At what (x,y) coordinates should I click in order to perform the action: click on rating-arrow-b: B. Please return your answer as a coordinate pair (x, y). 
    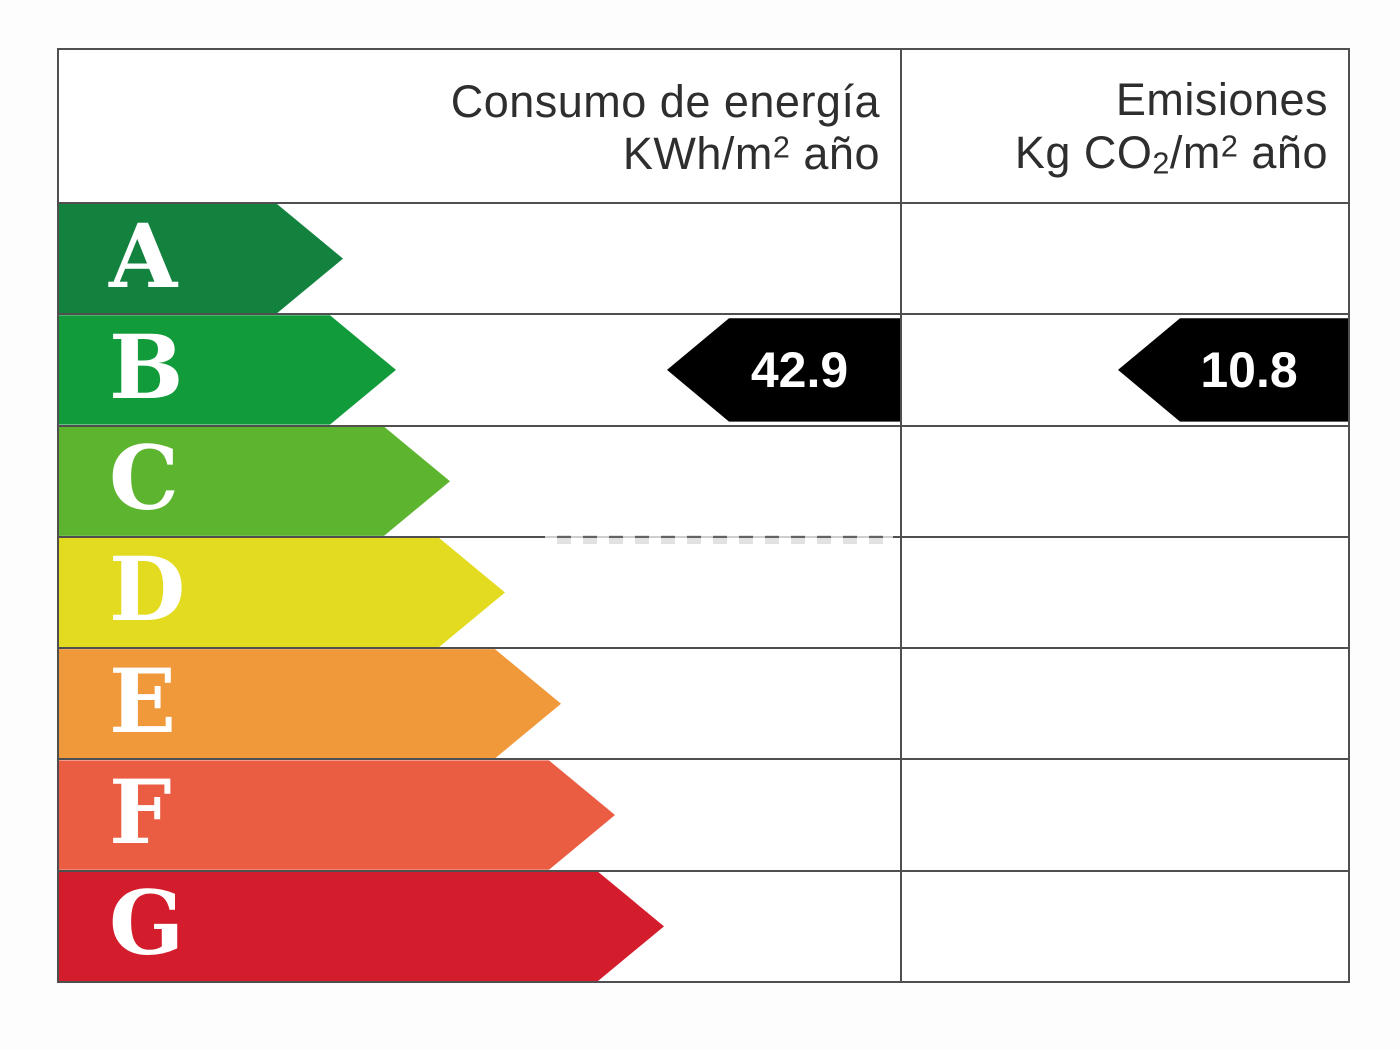
    Looking at the image, I should click on (227, 369).